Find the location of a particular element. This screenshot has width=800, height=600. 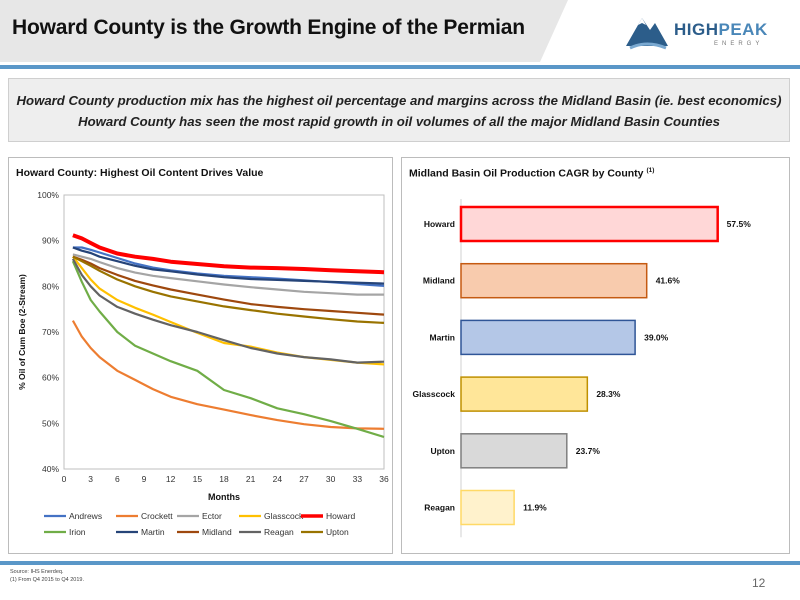

x-tick-label: 9 is located at coordinates (144, 479).